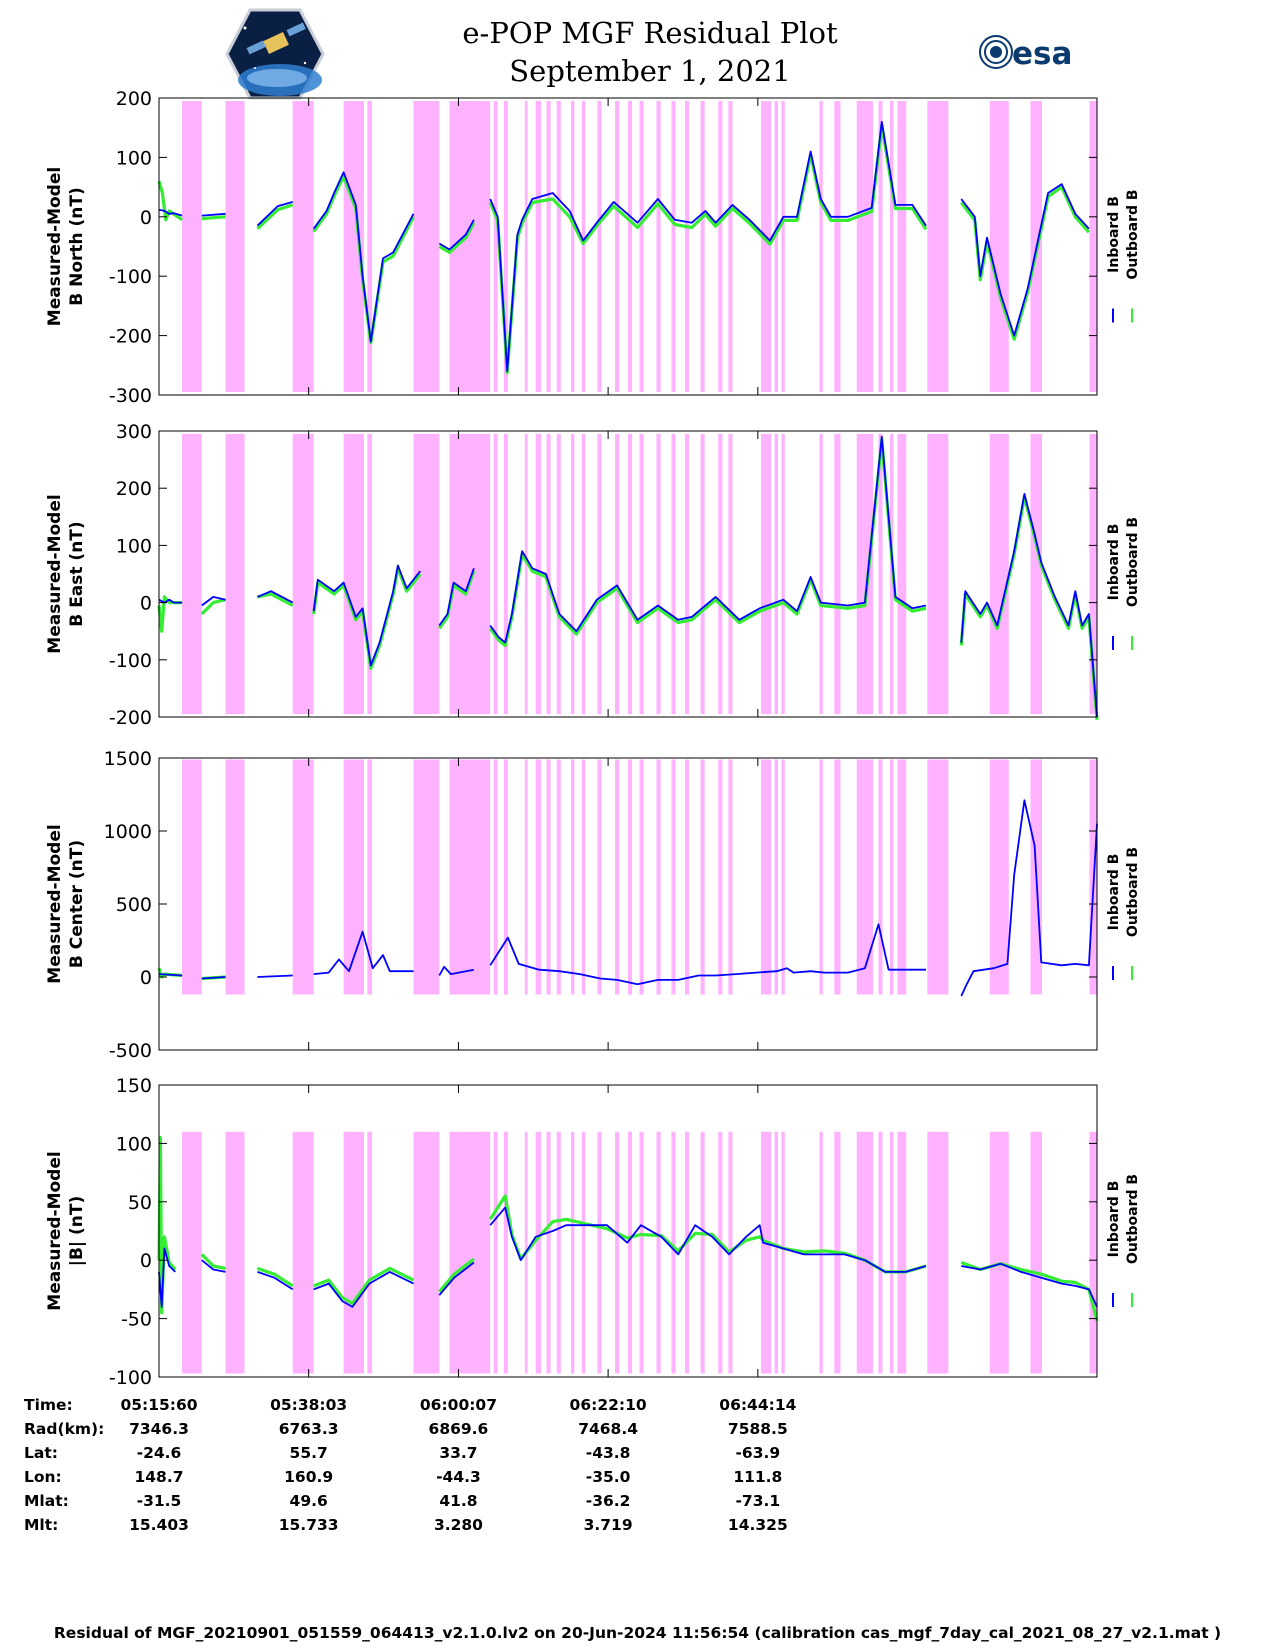 This screenshot has width=1275, height=1650. What do you see at coordinates (608, 1501) in the screenshot?
I see `table-cell: -36.2` at bounding box center [608, 1501].